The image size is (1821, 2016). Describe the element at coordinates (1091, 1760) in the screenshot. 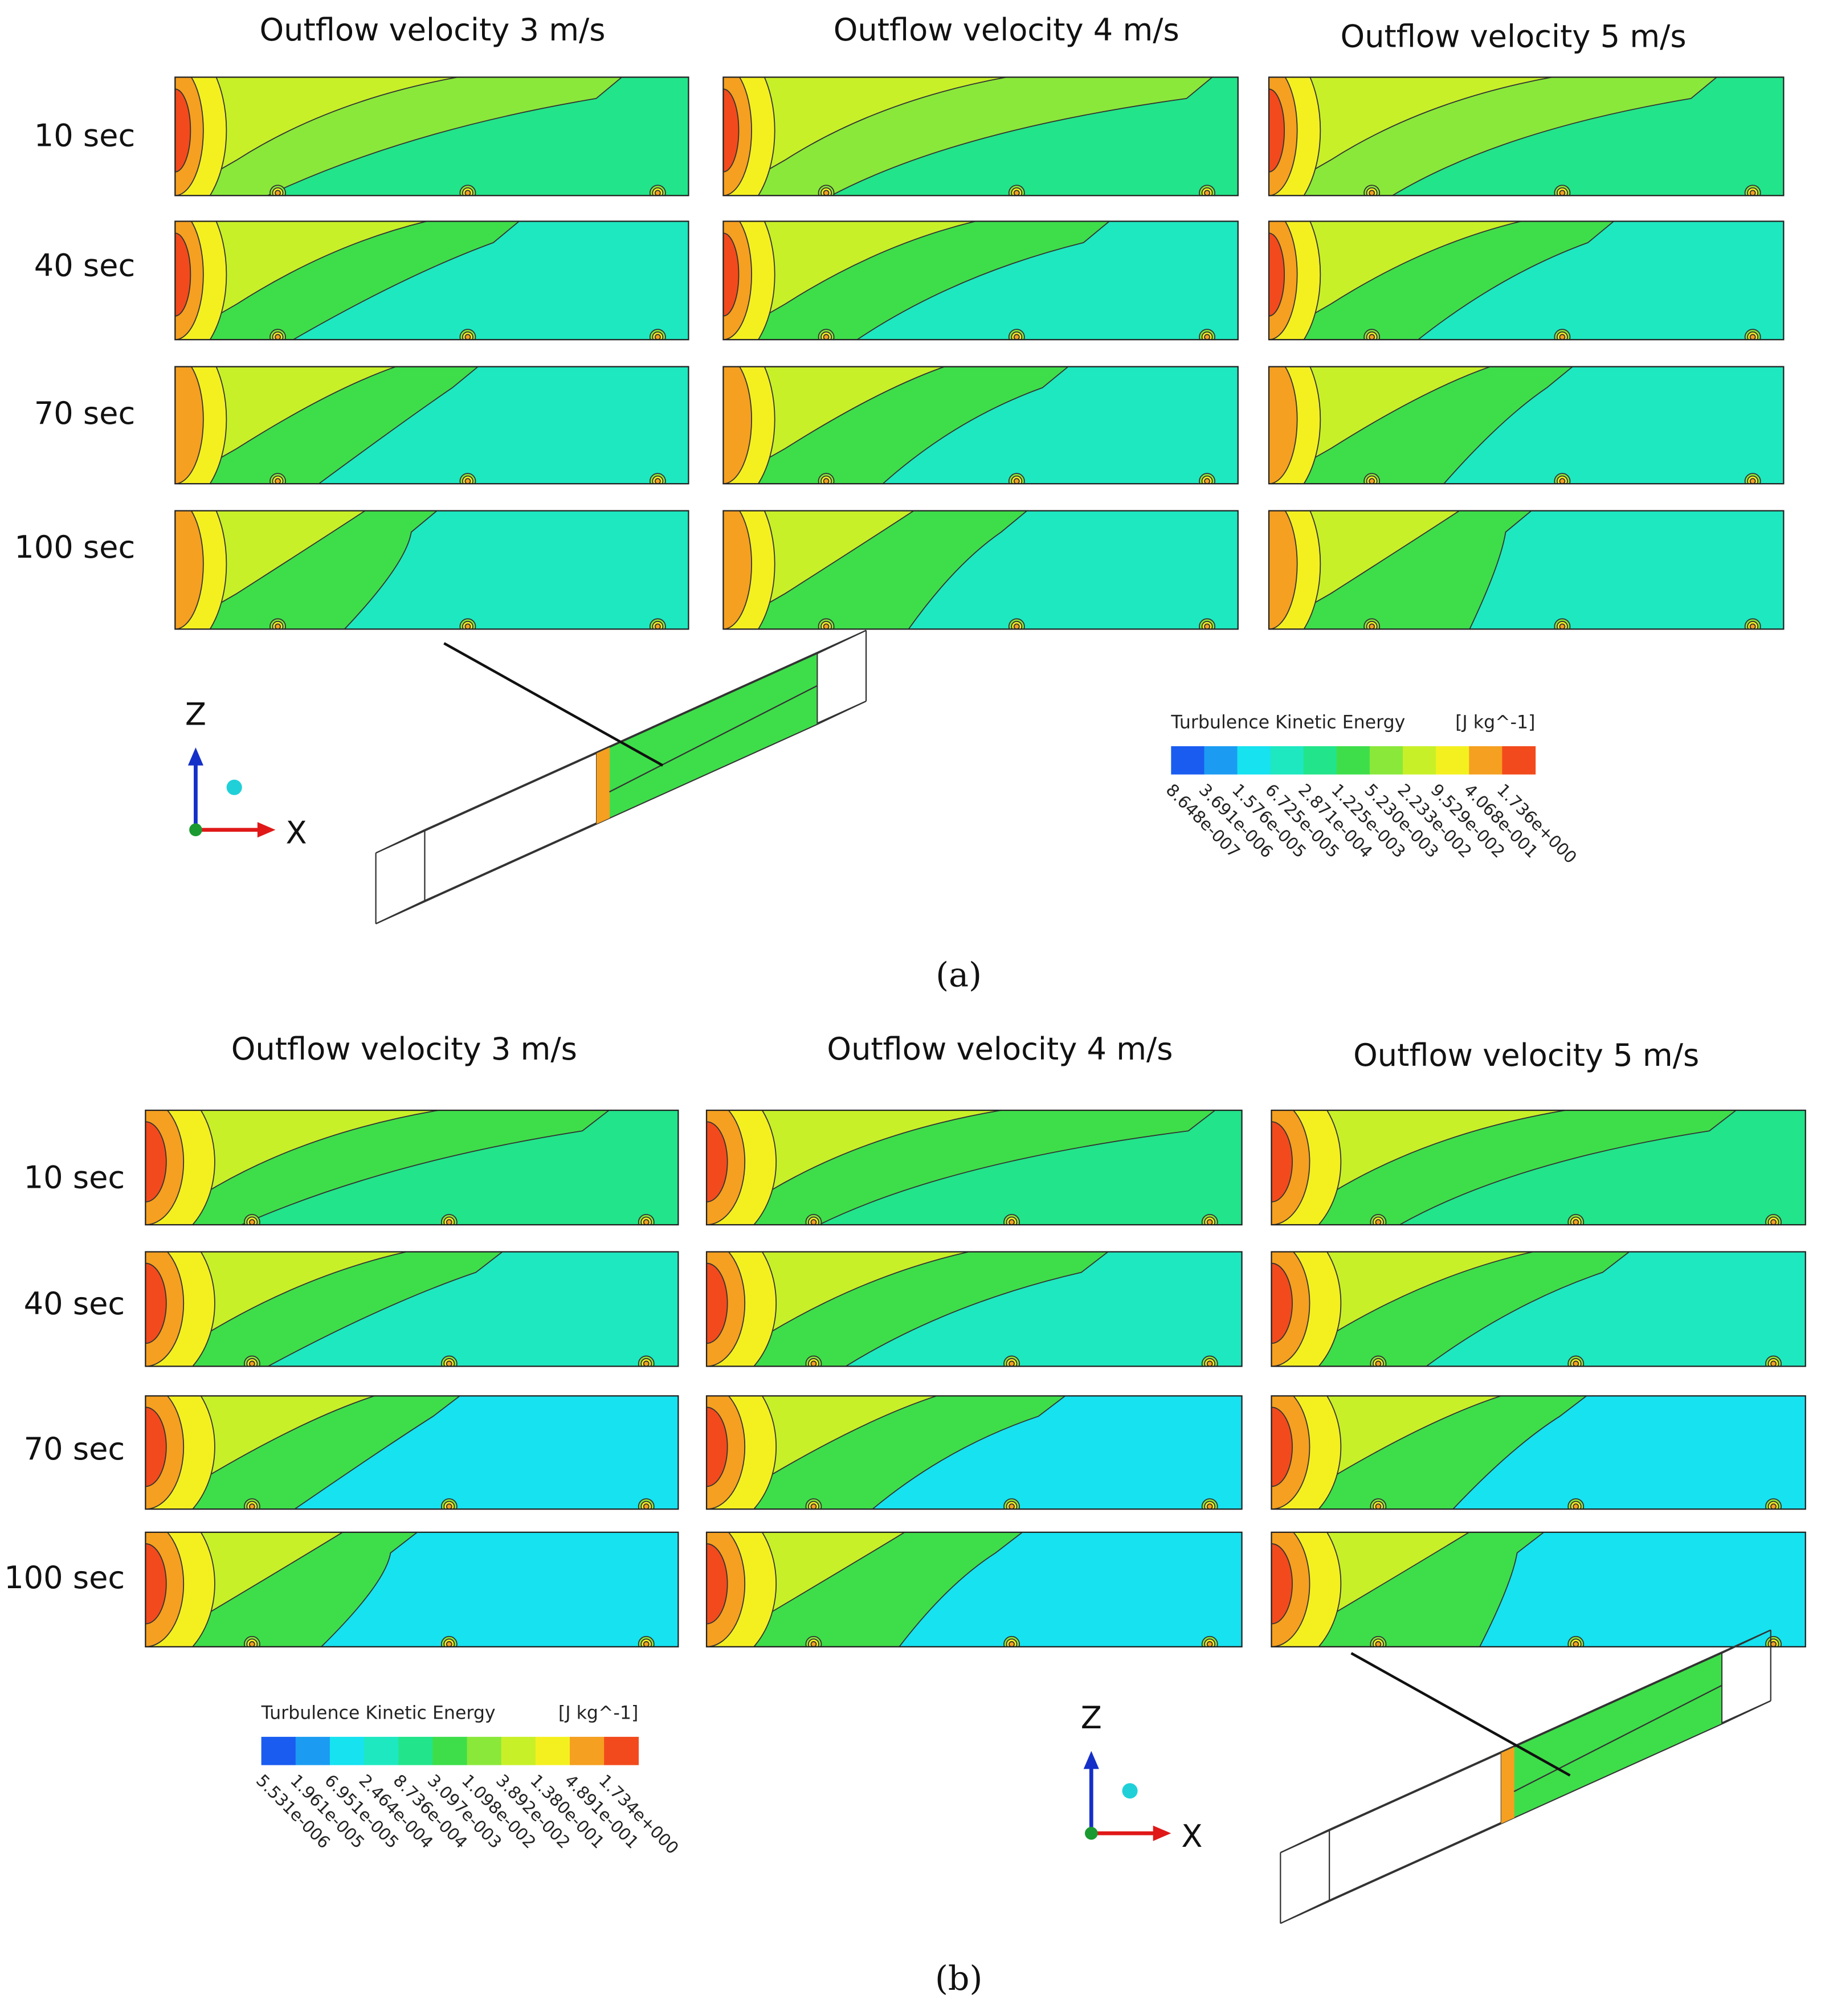

I see `z-arrow-head` at that location.